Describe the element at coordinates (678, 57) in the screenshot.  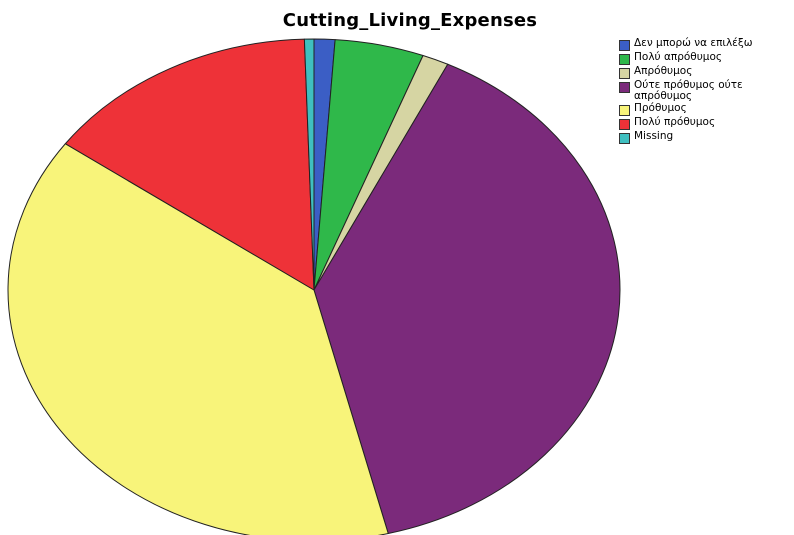
I see `legend-label-1: Πολύ απρόθυμος` at that location.